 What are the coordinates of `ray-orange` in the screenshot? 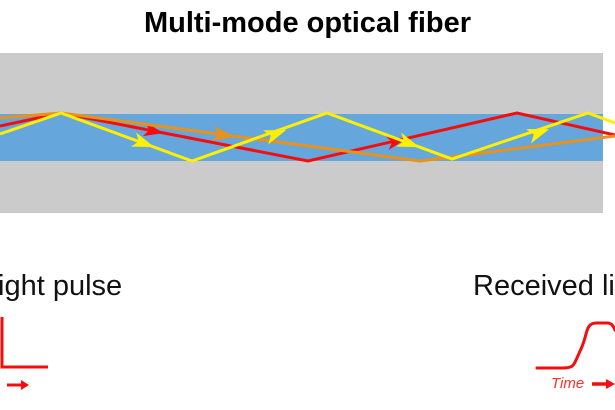 It's located at (307, 137).